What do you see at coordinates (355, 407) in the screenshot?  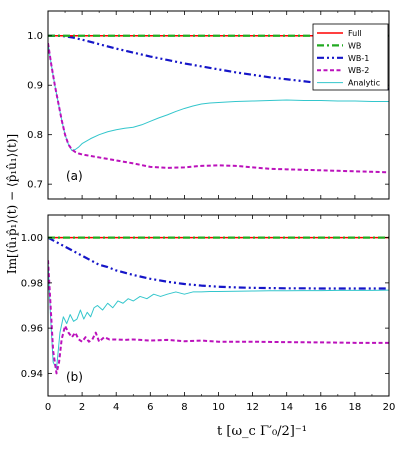 I see `x-tick-label: 18` at bounding box center [355, 407].